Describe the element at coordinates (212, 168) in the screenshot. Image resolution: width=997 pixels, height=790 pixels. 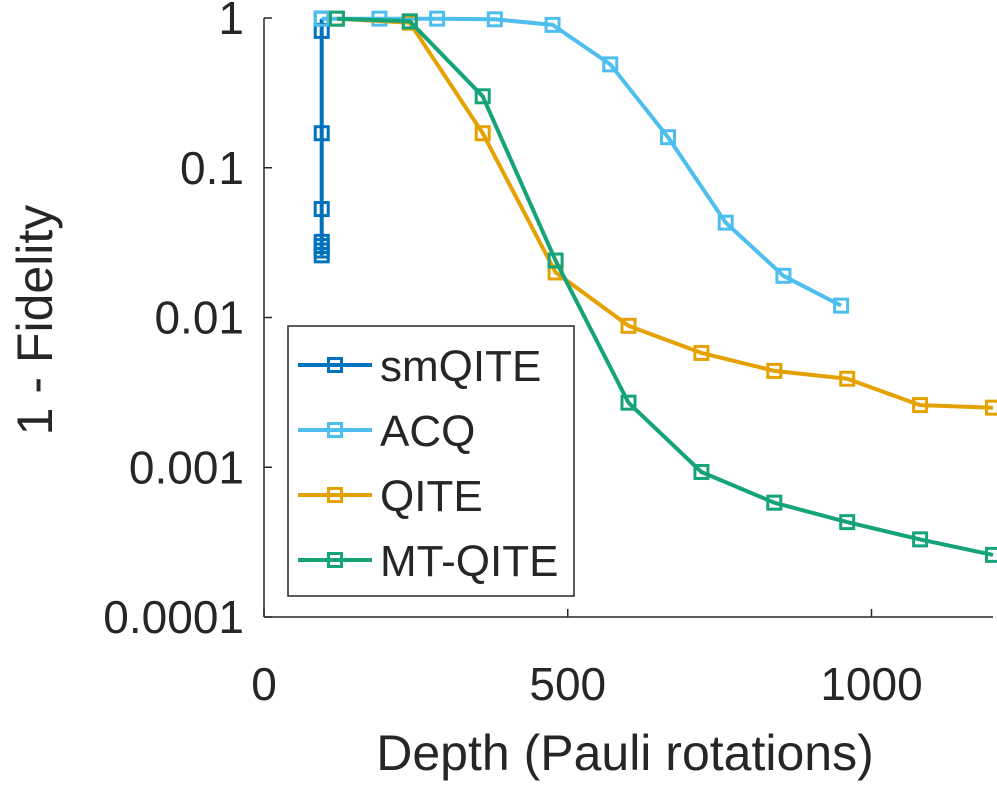
I see `y-tick-label: 0.1` at that location.